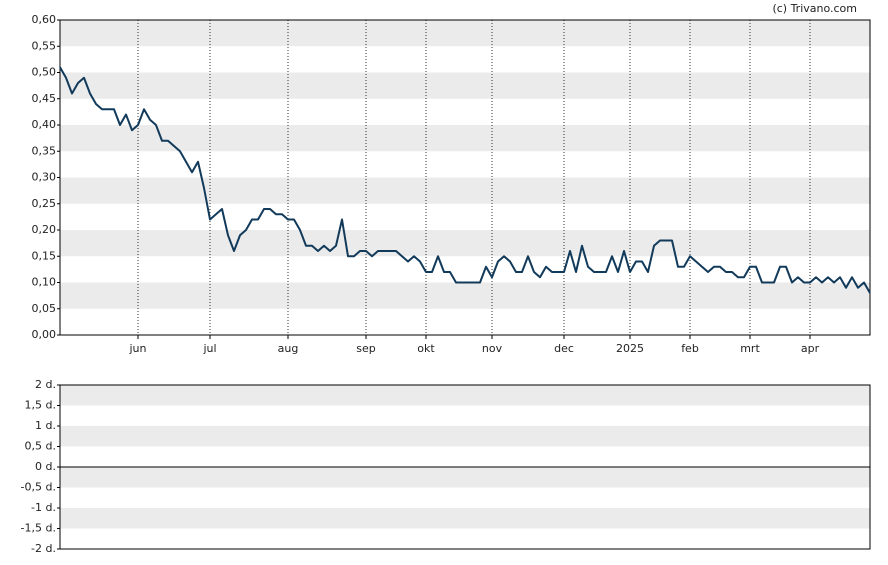 This screenshot has height=565, width=888. Describe the element at coordinates (630, 348) in the screenshot. I see `x-tick-label: 2025` at that location.